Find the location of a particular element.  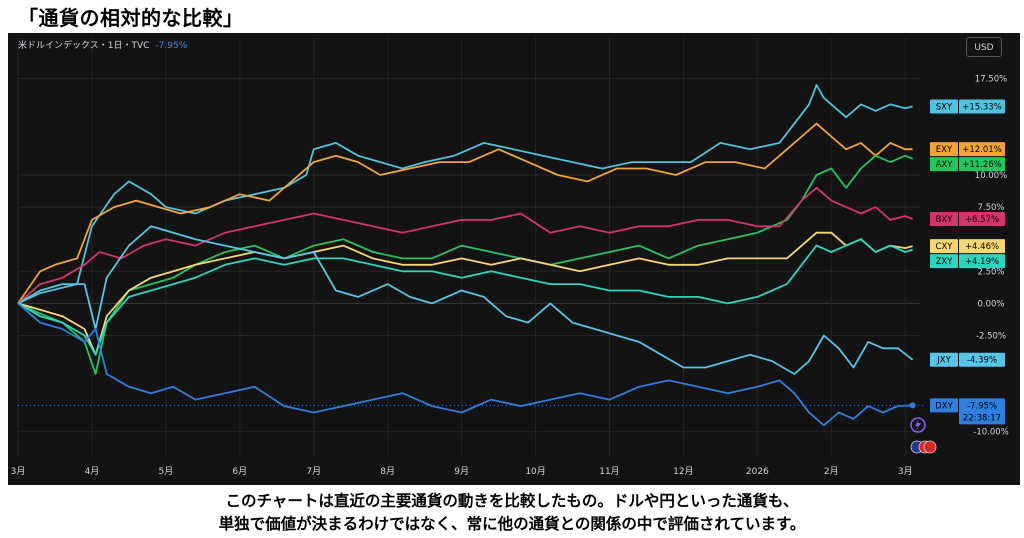

series-name-dxy: DXY is located at coordinates (944, 406).